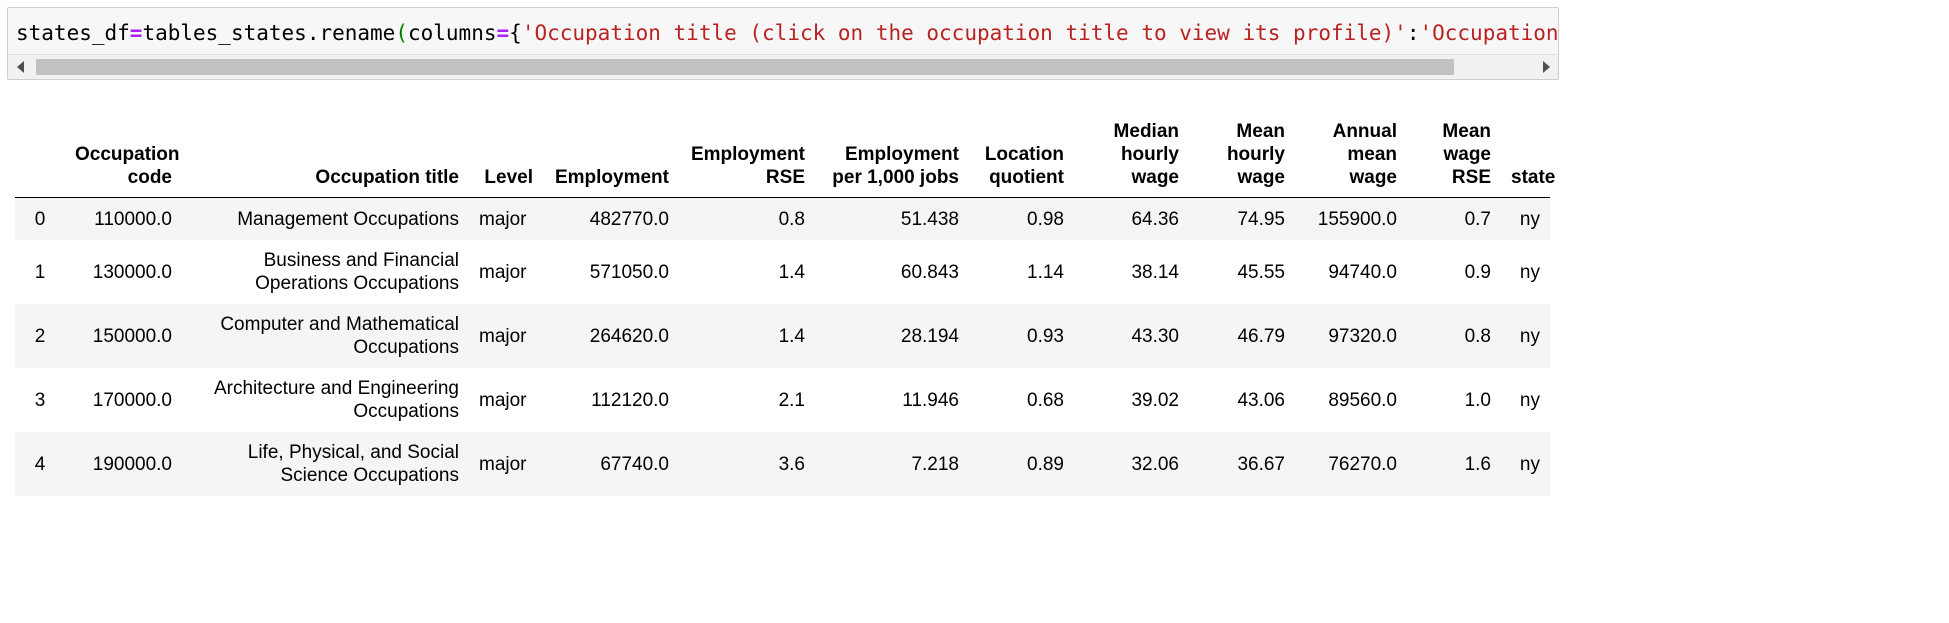 The image size is (1949, 623). I want to click on column-header-line: Occupation title, so click(387, 177).